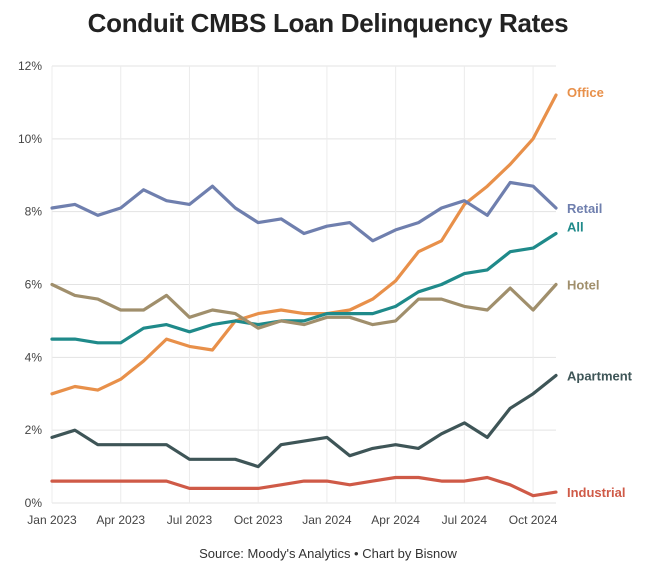 This screenshot has width=656, height=579. What do you see at coordinates (190, 520) in the screenshot?
I see `x-tick-label: Jul 2023` at bounding box center [190, 520].